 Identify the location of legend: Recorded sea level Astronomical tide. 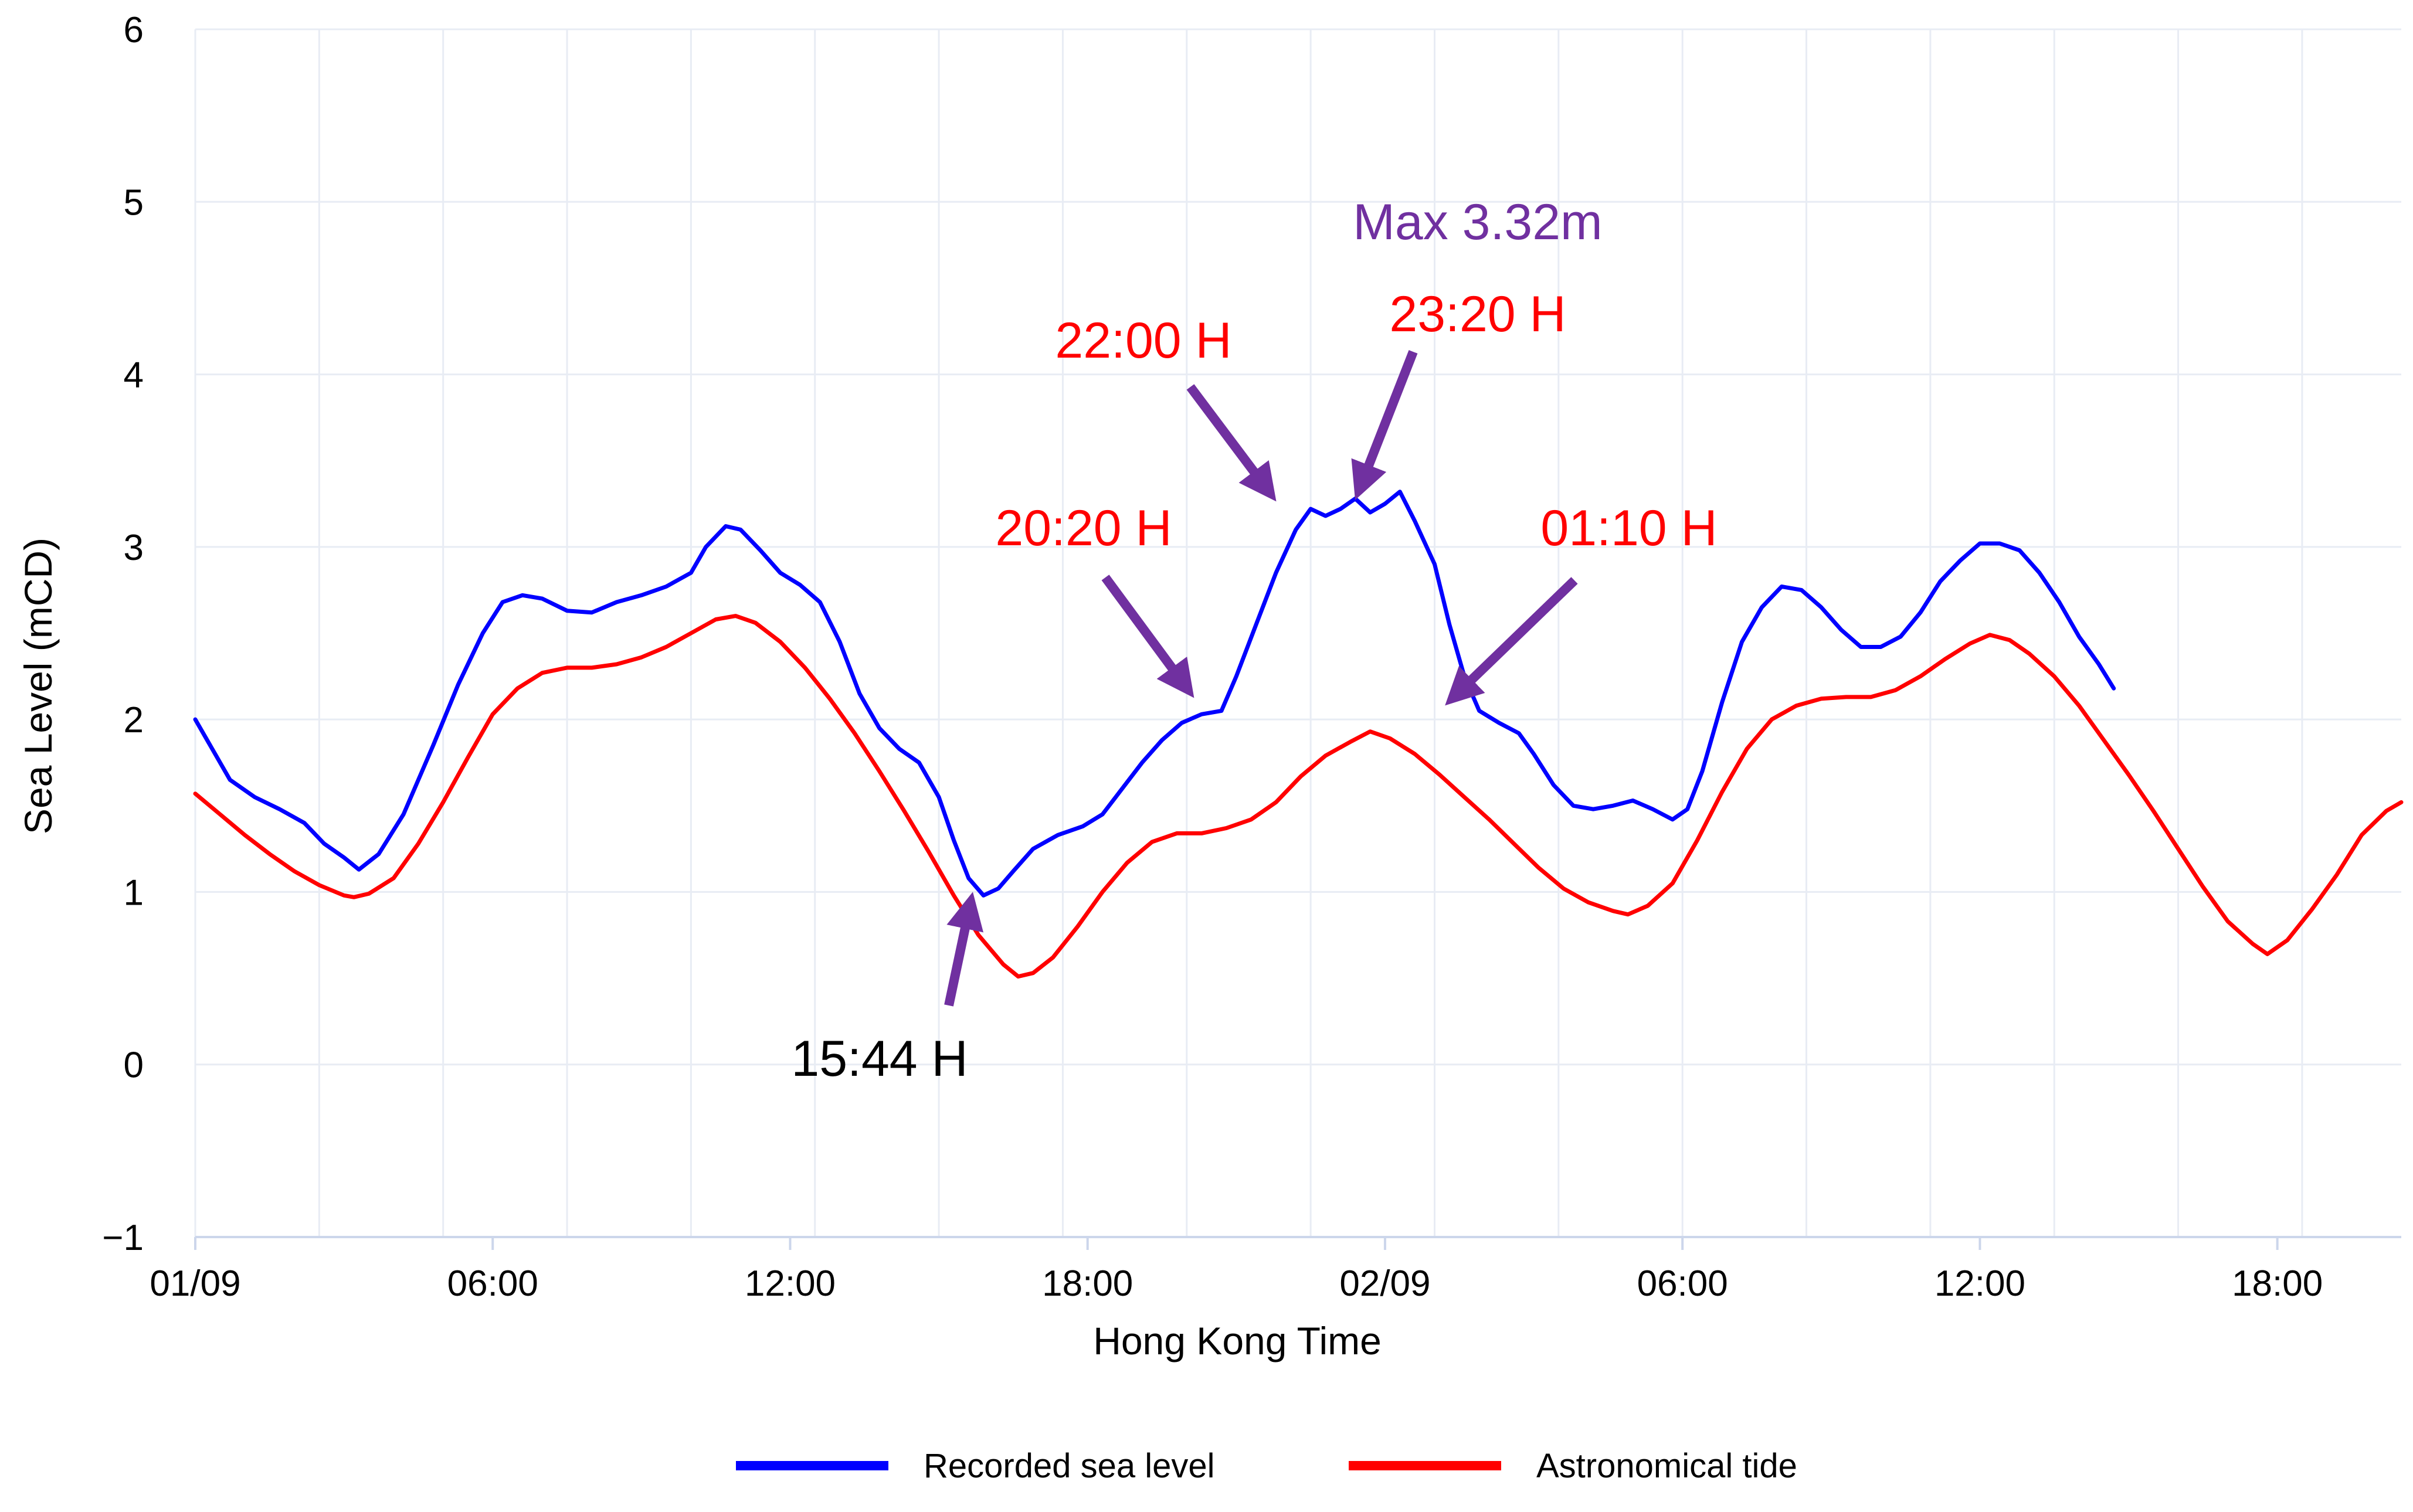
(1266, 1466).